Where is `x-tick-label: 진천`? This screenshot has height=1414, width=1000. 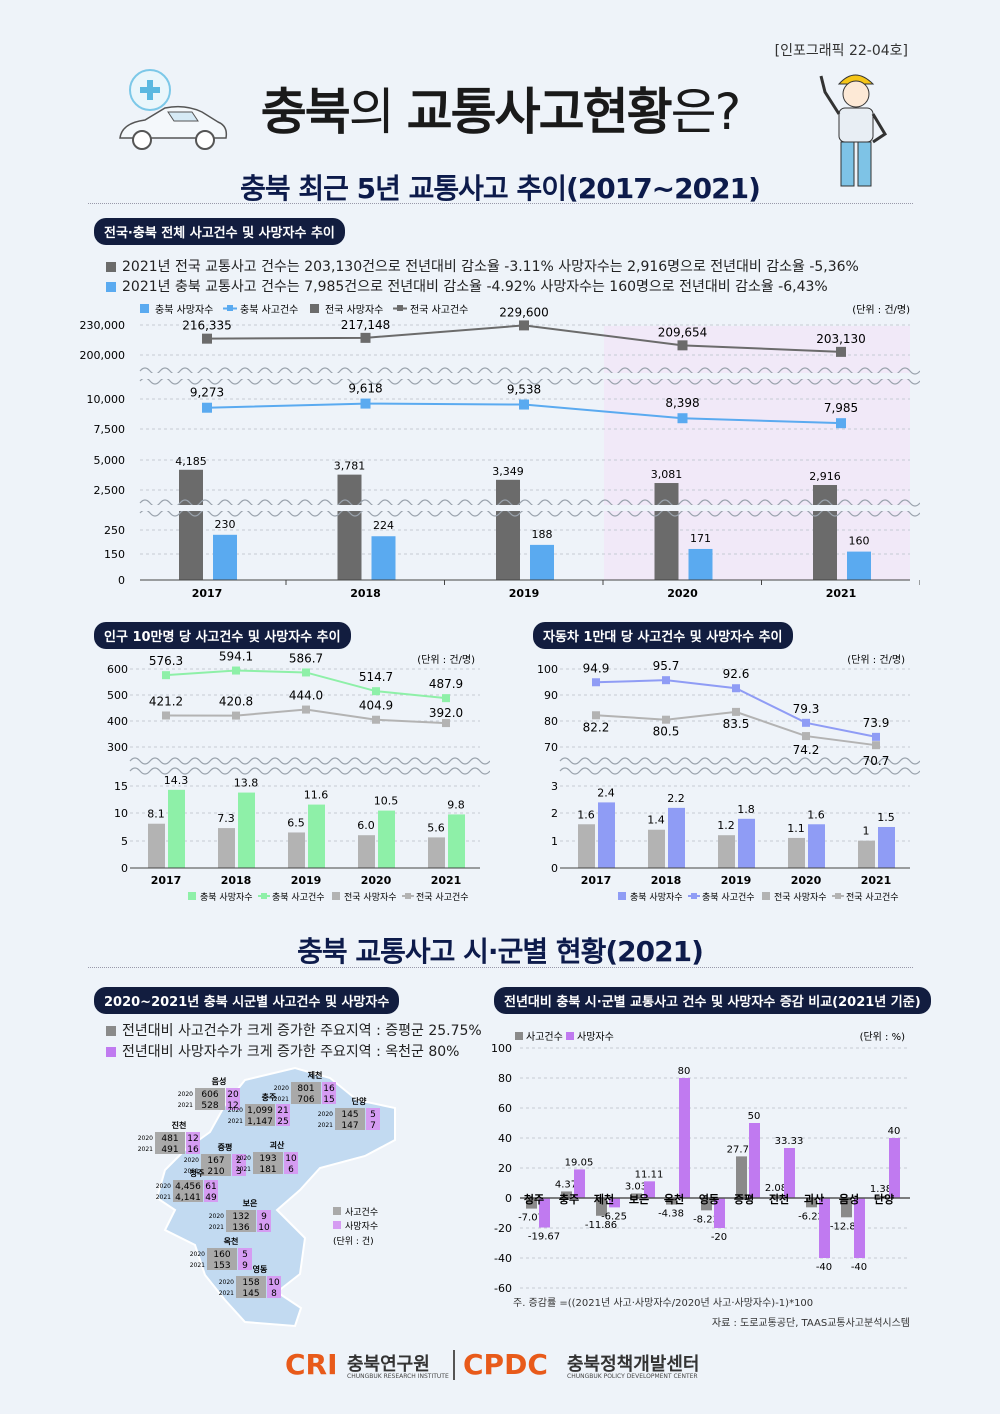
x-tick-label: 진천 is located at coordinates (779, 1199).